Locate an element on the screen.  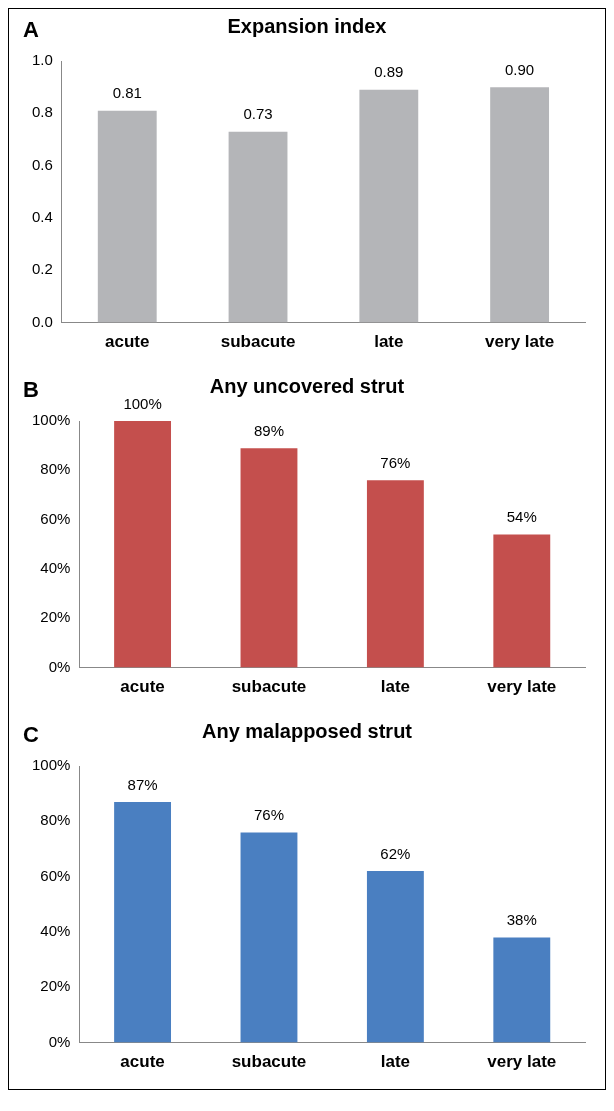
chart-title: Any uncovered strut is located at coordinates (307, 385).